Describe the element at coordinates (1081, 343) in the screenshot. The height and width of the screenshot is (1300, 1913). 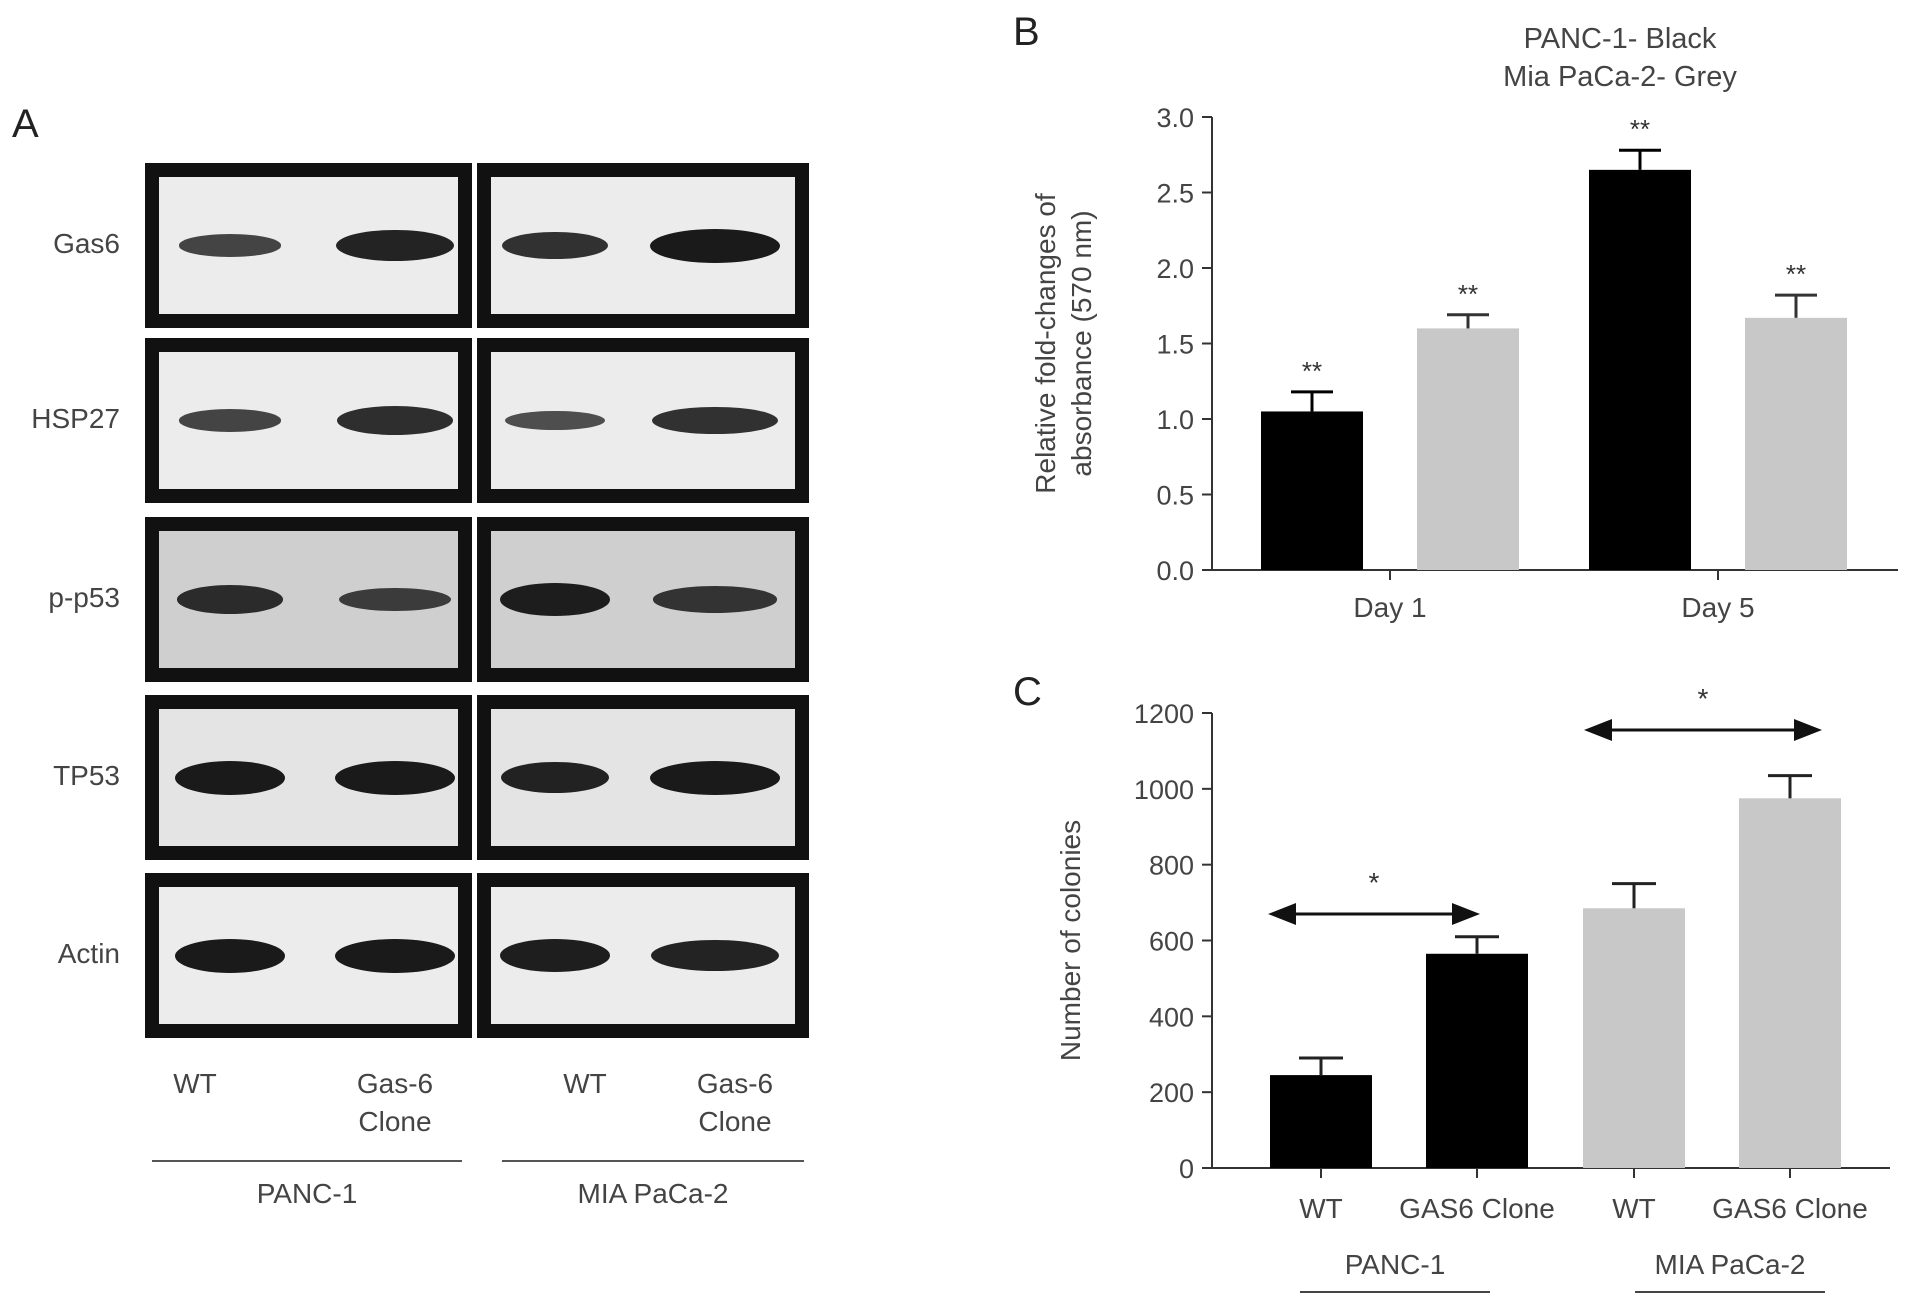
I see `y-axis-label: absorbance (570 nm)` at that location.